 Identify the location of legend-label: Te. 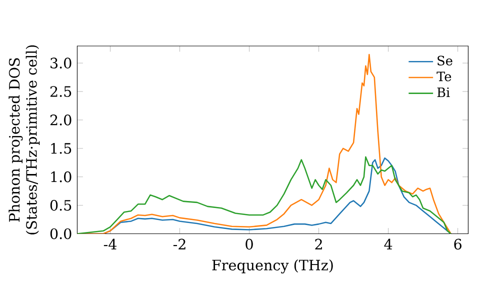
(444, 77).